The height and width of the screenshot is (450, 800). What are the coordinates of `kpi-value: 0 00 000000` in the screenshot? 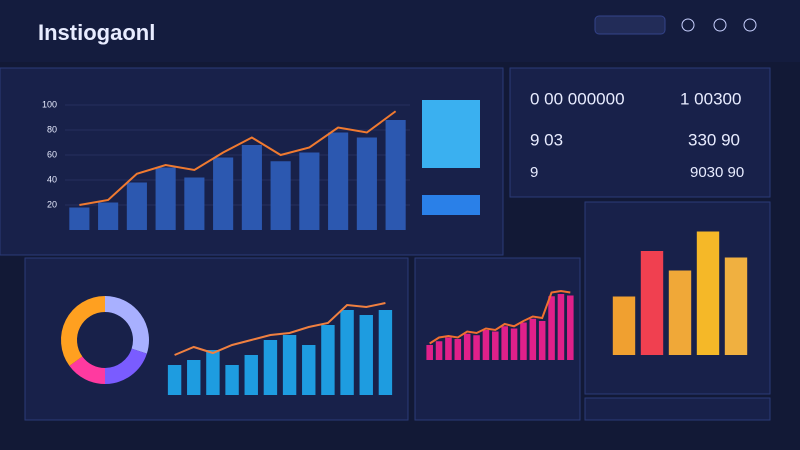 It's located at (577, 98).